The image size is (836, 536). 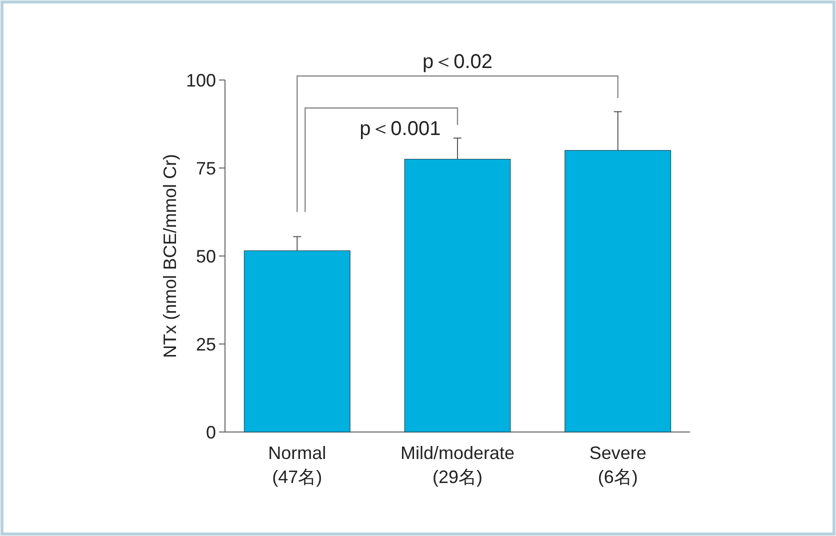 I want to click on y-tick-label: 75, so click(x=206, y=168).